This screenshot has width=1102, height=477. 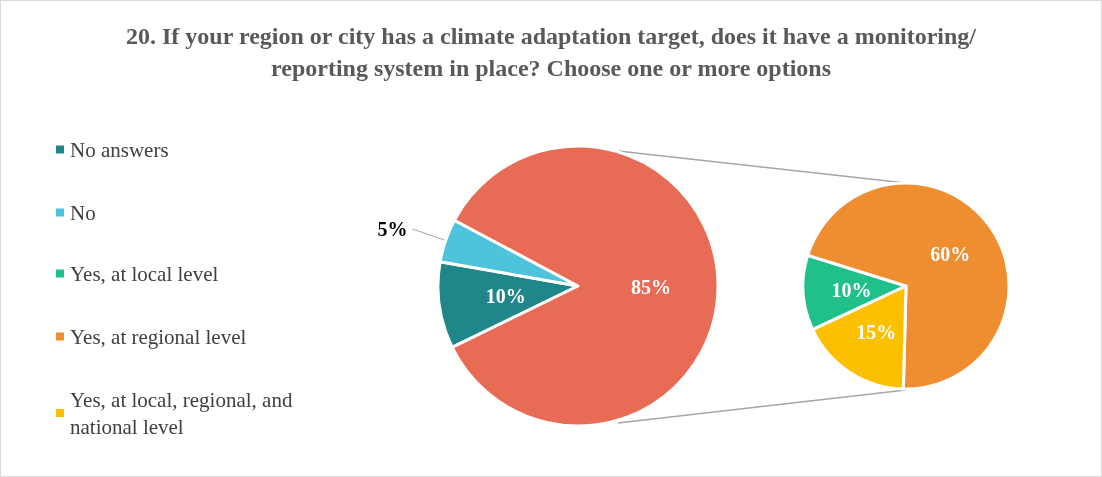 What do you see at coordinates (158, 336) in the screenshot?
I see `legend-label: Yes, at regional level` at bounding box center [158, 336].